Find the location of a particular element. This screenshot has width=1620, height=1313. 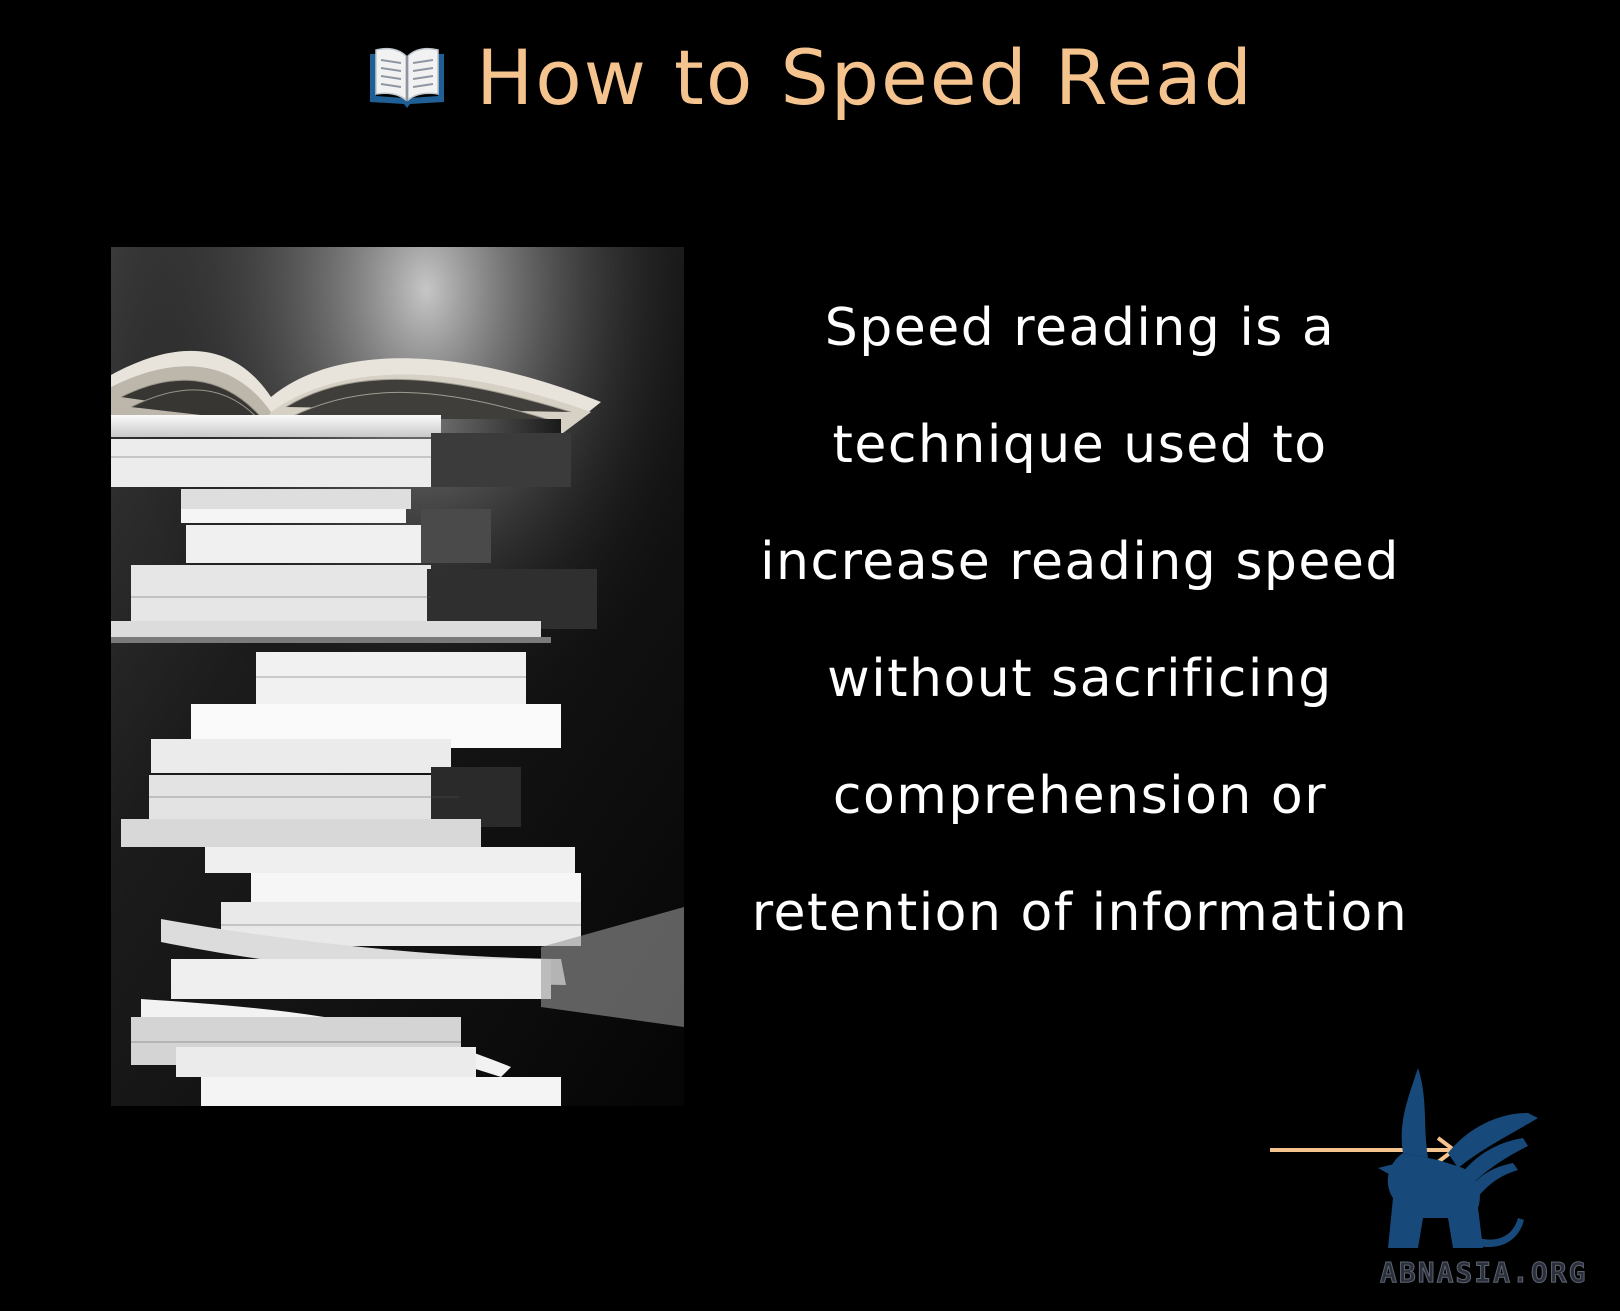

title-row: How to Speed Read is located at coordinates (810, 78).